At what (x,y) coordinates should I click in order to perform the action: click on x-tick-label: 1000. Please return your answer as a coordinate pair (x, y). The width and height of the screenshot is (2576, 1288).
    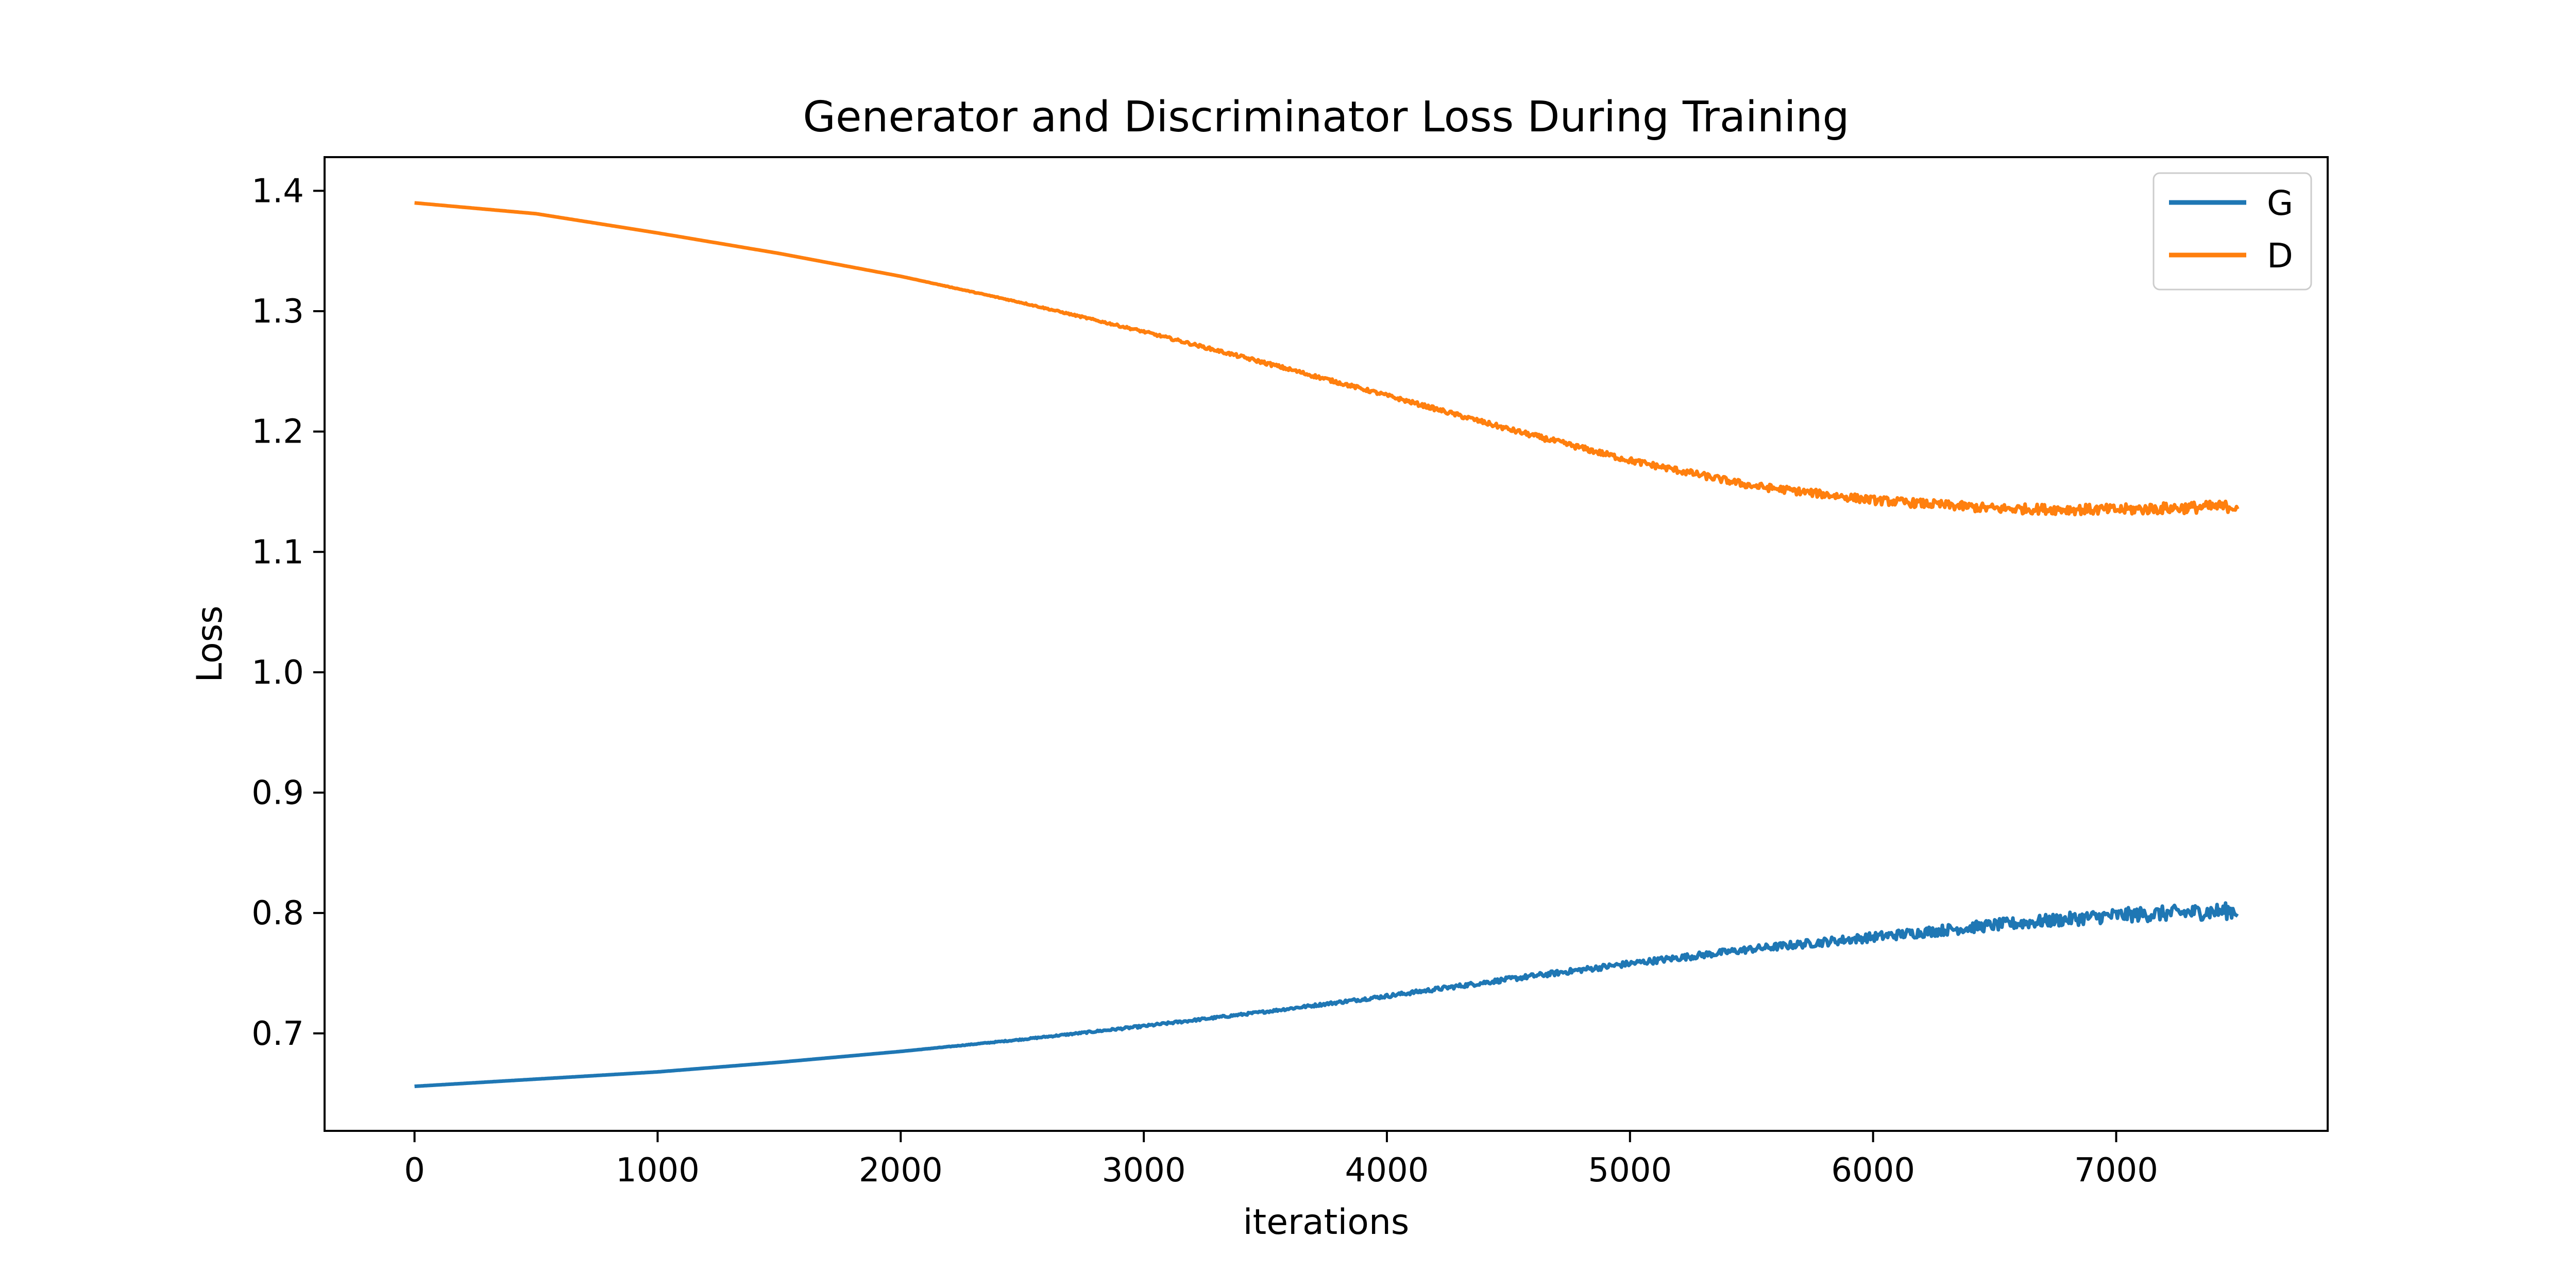
    Looking at the image, I should click on (658, 1170).